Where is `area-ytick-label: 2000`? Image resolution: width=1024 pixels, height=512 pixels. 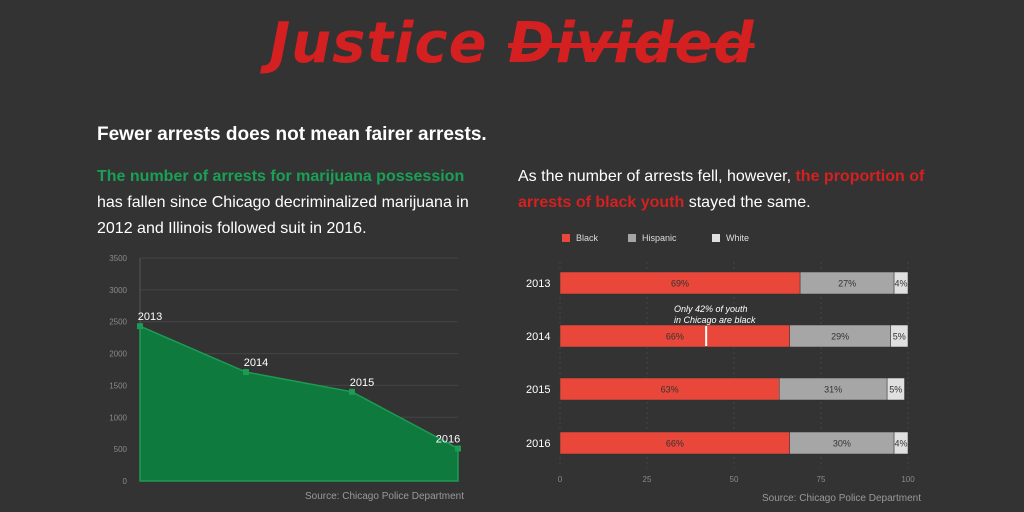 area-ytick-label: 2000 is located at coordinates (118, 354).